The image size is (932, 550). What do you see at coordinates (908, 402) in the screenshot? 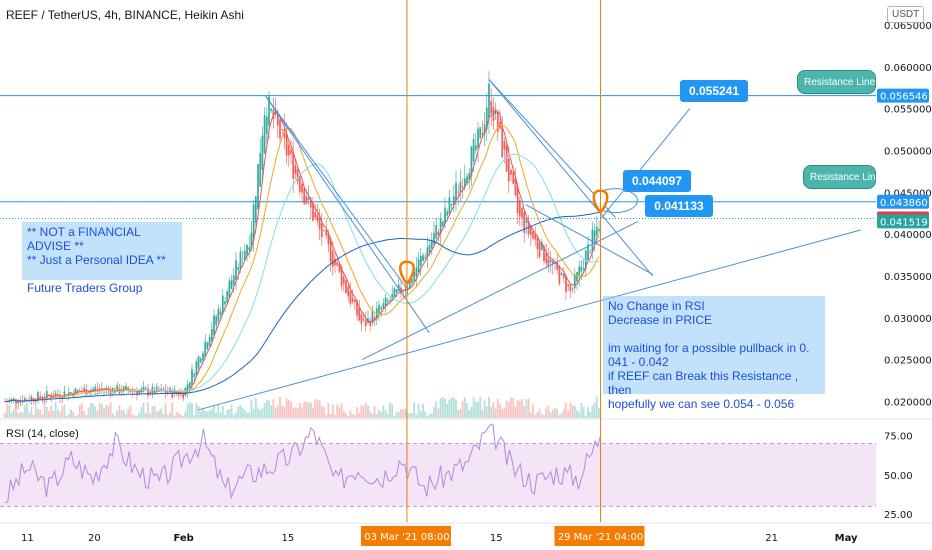
I see `price-tick-label: 0.020000` at bounding box center [908, 402].